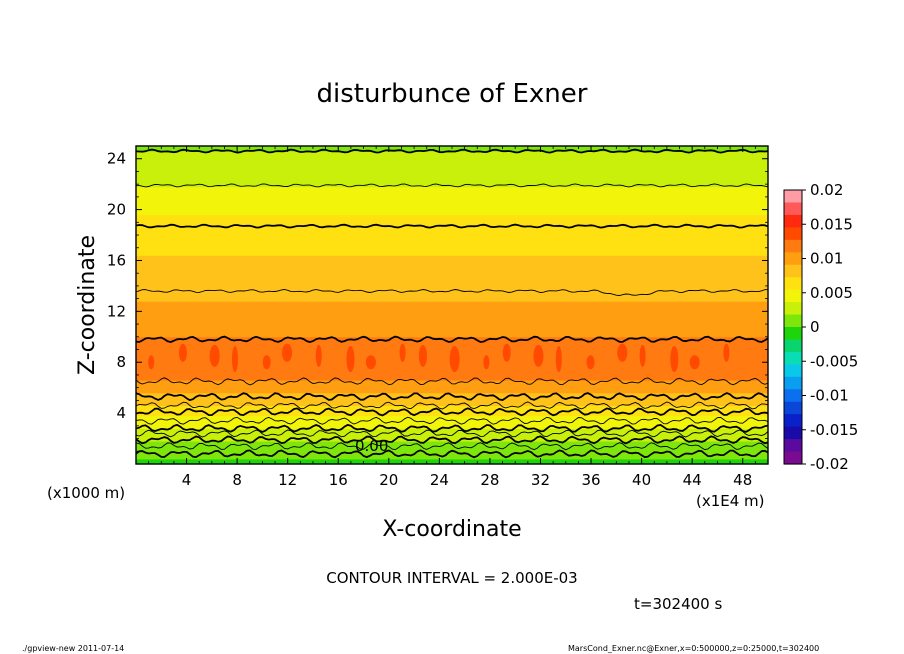  I want to click on y-unit-label: (x1000 m), so click(86, 493).